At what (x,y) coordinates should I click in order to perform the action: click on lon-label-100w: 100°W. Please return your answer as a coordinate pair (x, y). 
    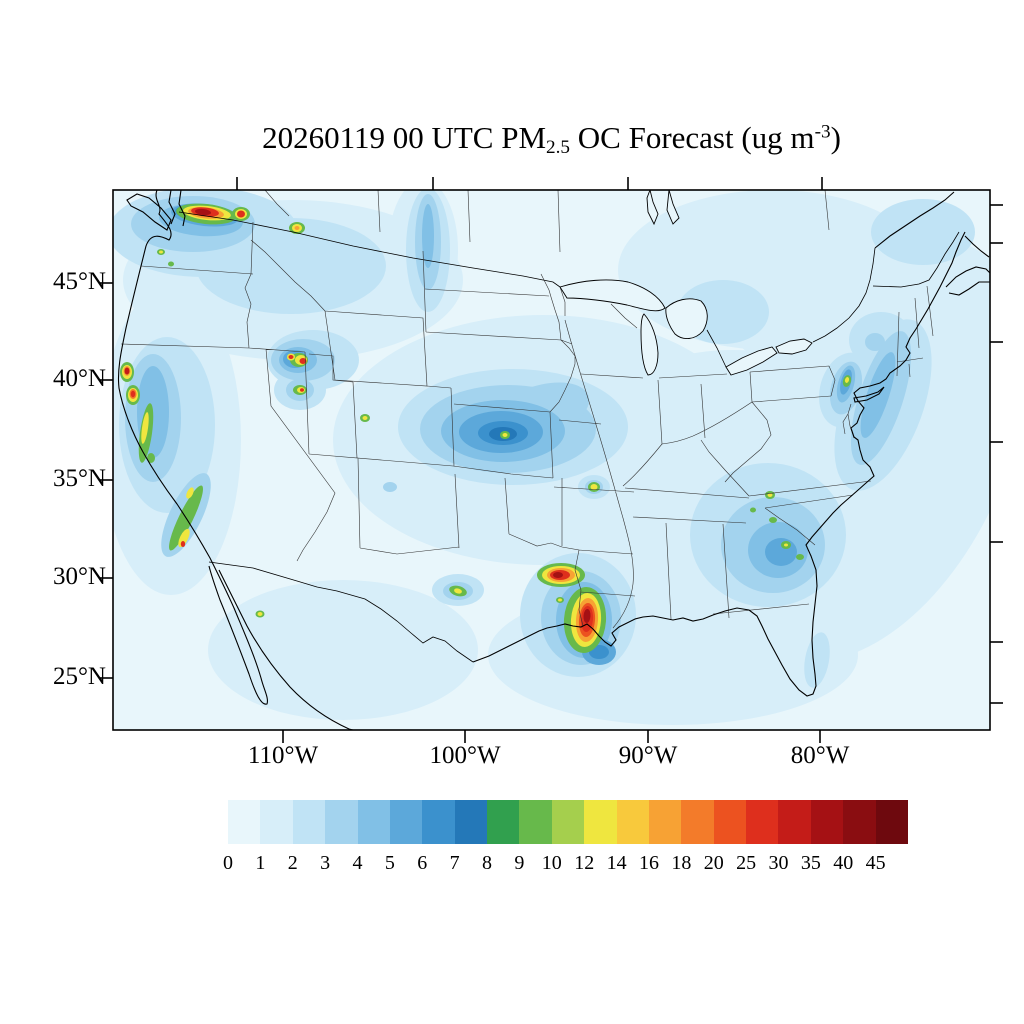
    Looking at the image, I should click on (465, 755).